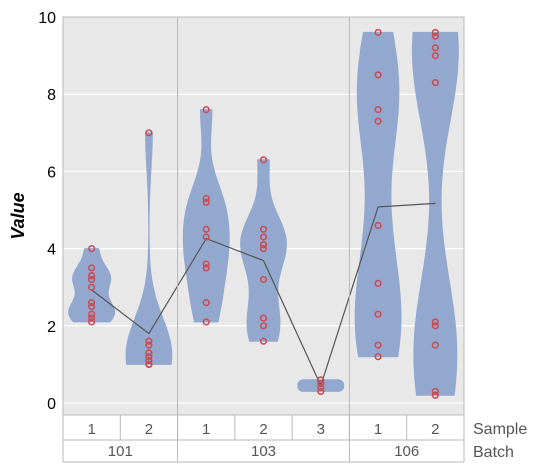 The height and width of the screenshot is (472, 544). Describe the element at coordinates (51, 404) in the screenshot. I see `y-tick-label: 0` at that location.